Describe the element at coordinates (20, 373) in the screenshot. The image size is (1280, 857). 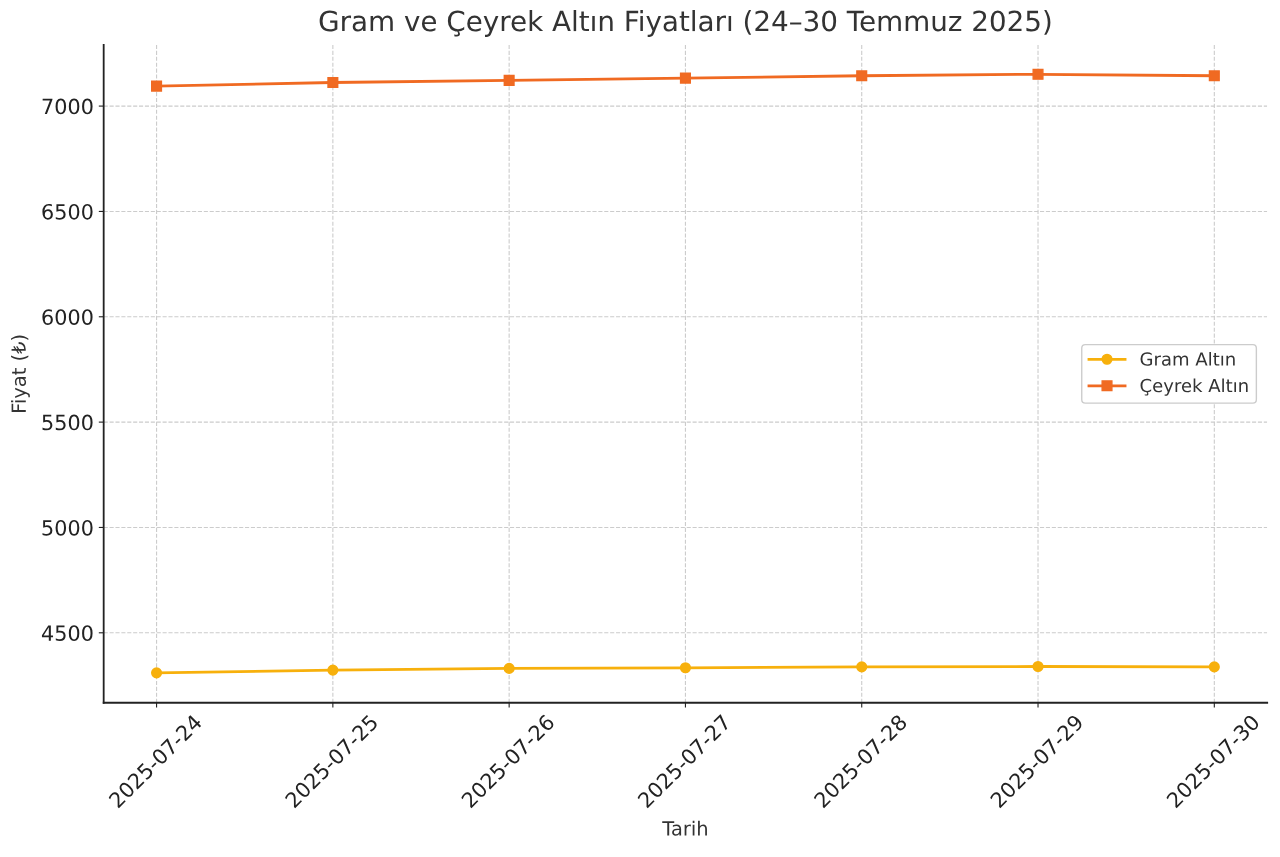
I see `y-axis-title: Fiyat (₺)` at that location.